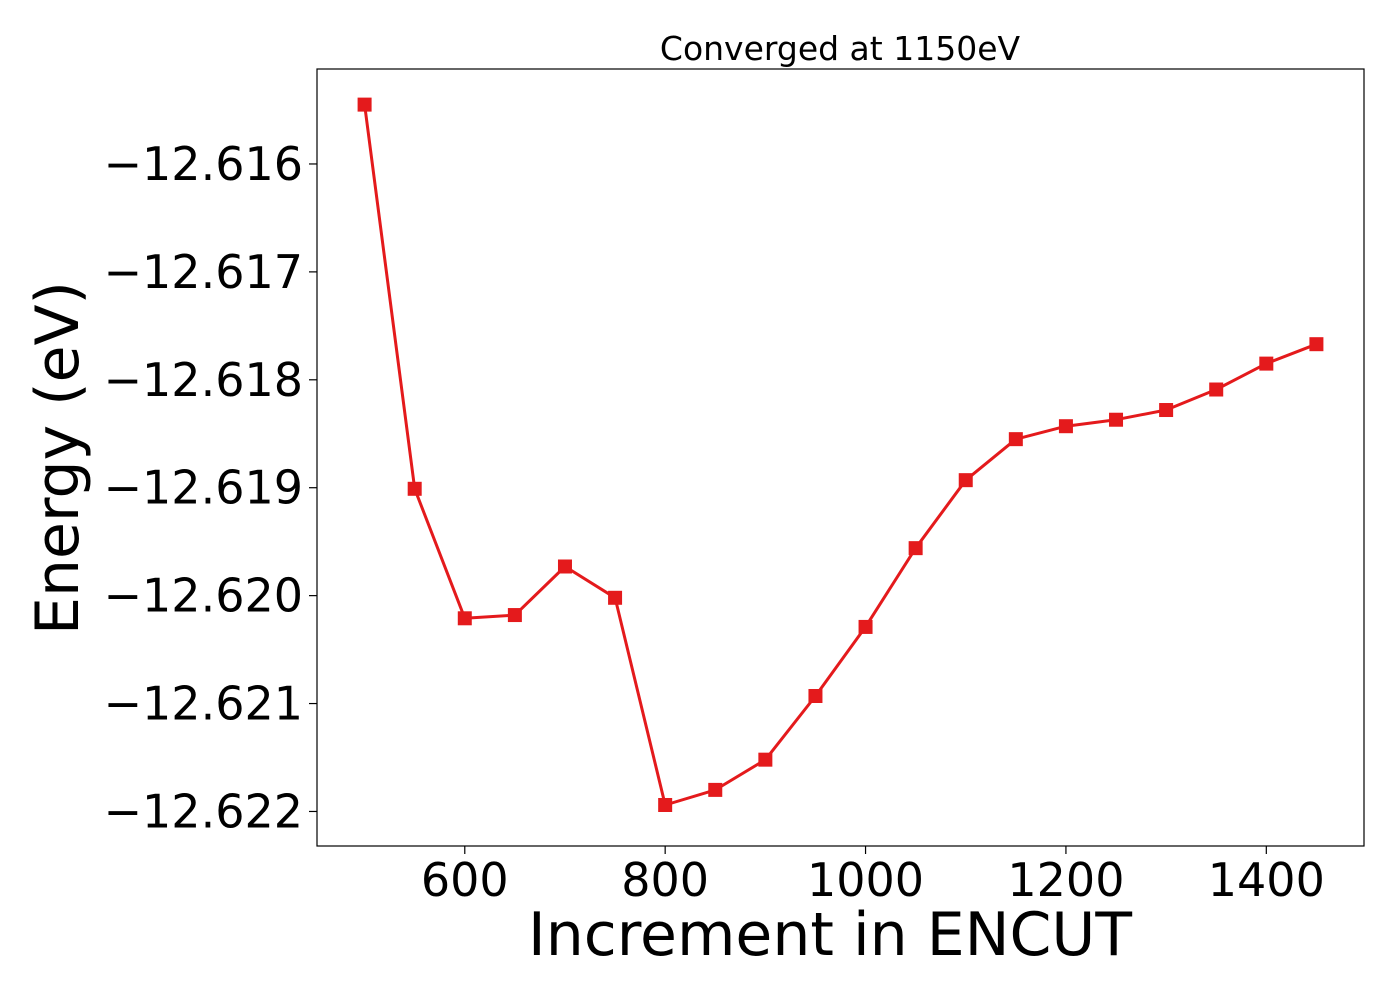 The image size is (1400, 1000). I want to click on x-tick-label: 1200, so click(1065, 880).